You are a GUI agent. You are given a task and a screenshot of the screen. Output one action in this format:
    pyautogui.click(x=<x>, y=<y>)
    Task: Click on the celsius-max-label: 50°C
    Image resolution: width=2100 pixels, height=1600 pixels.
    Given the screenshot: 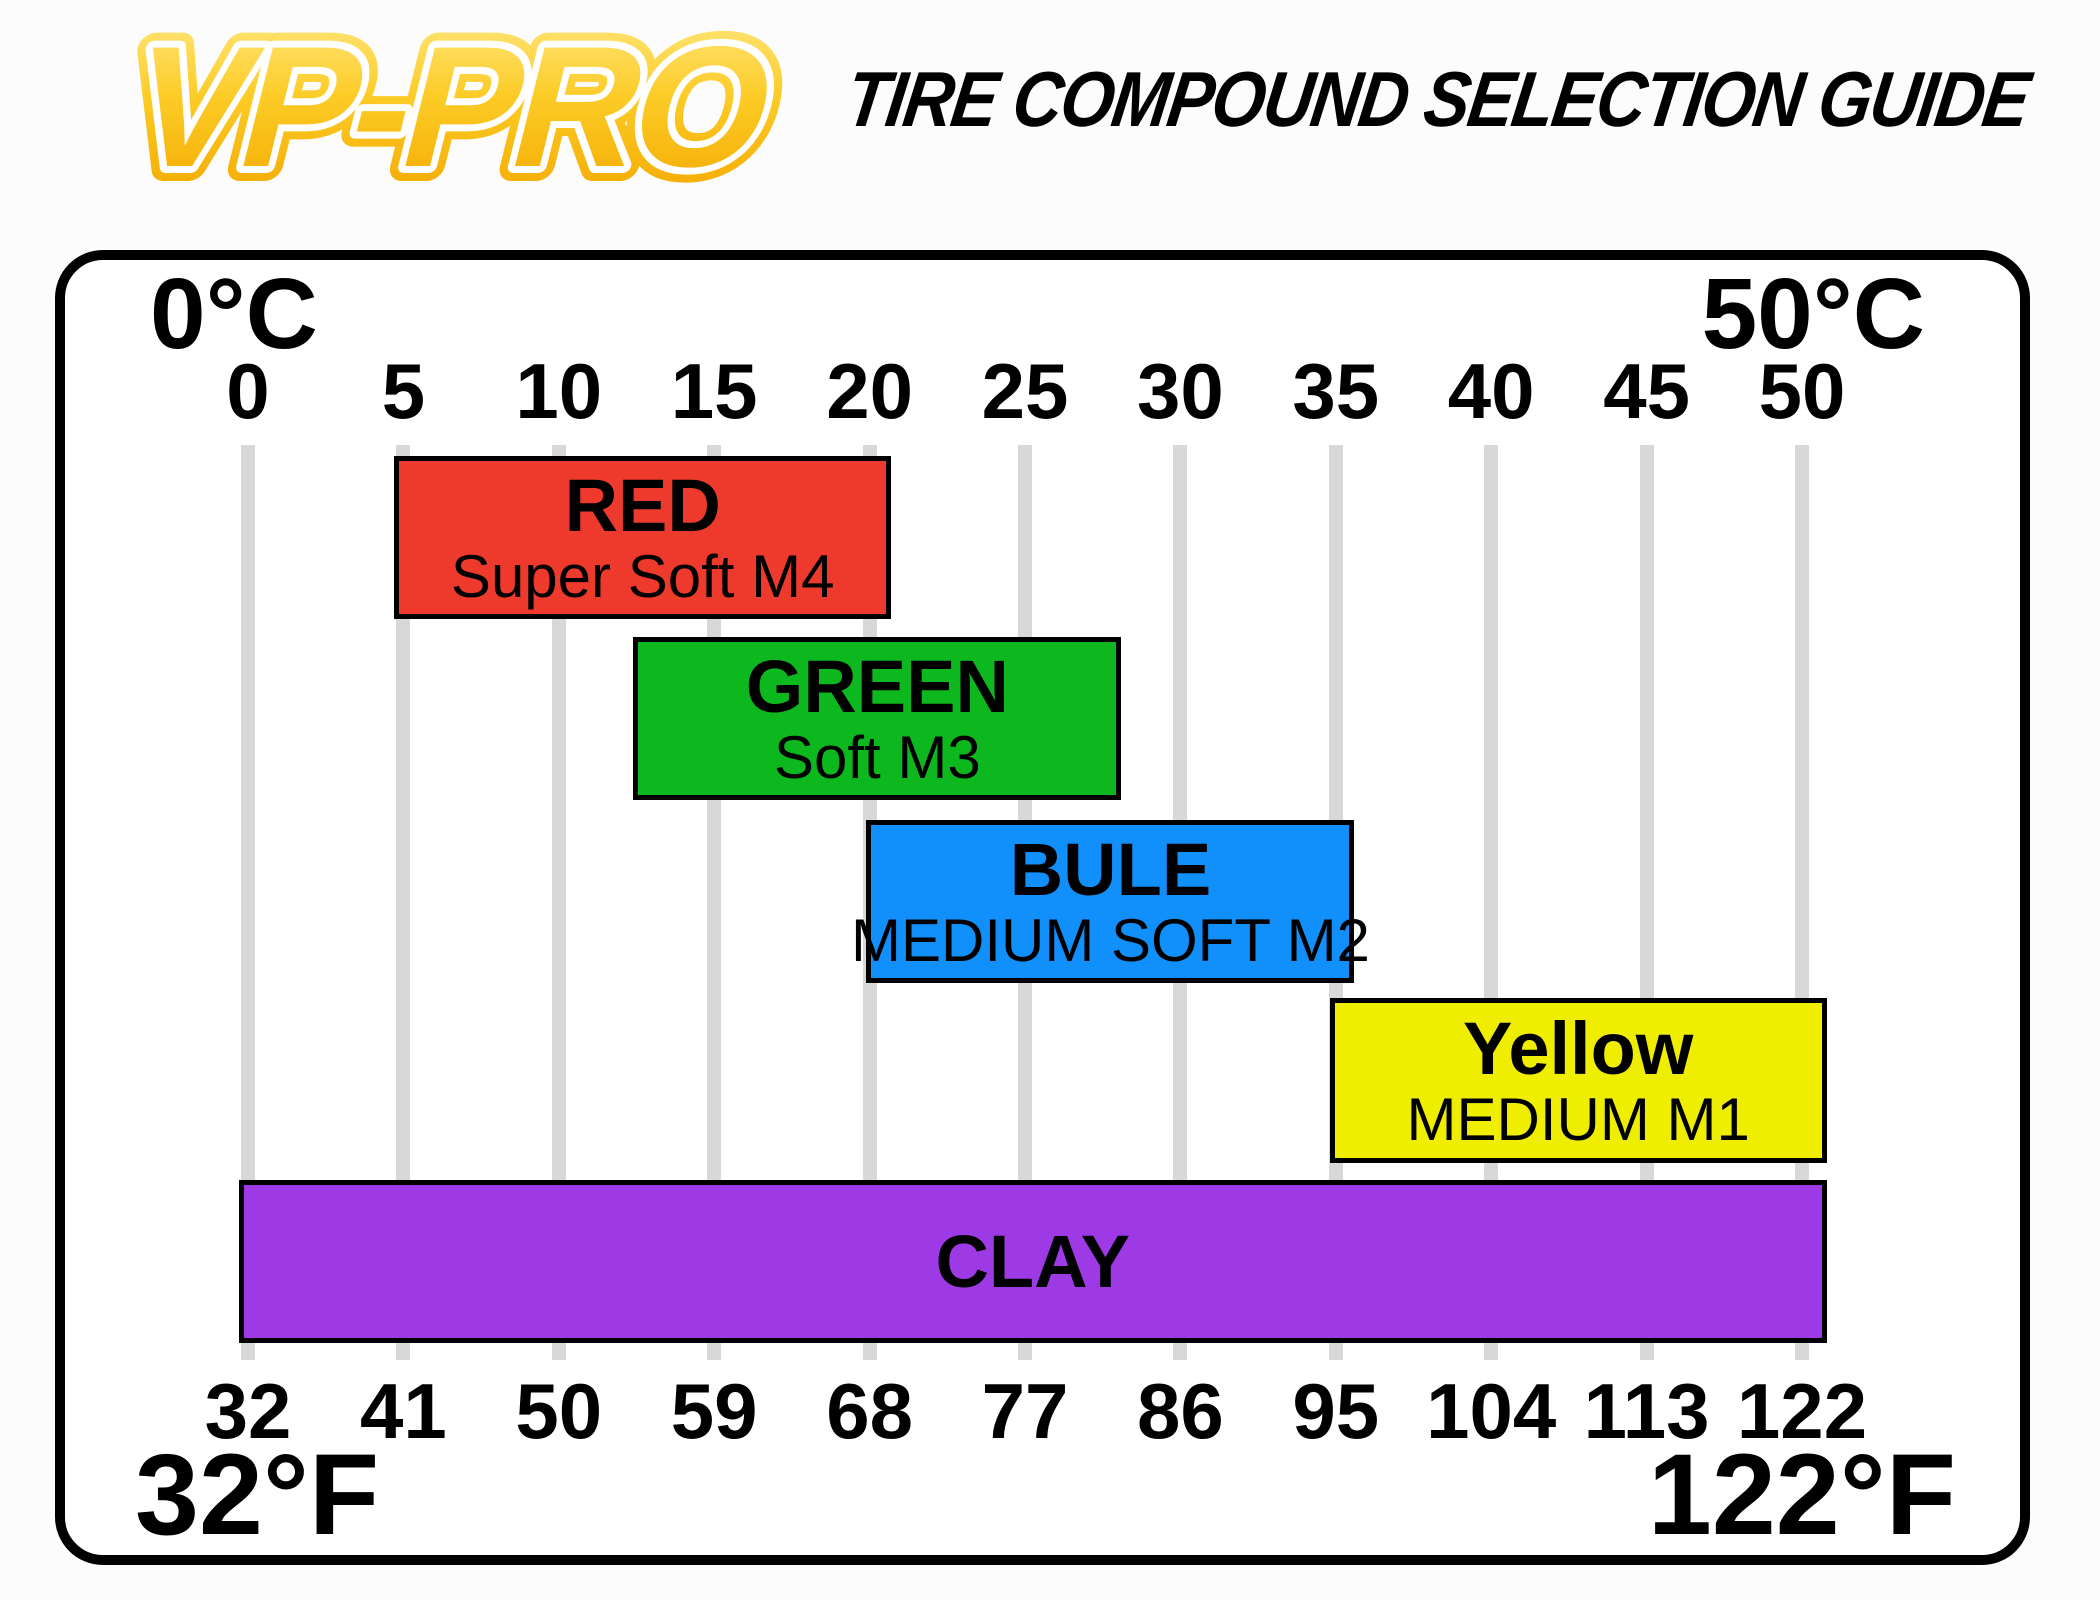 What is the action you would take?
    pyautogui.click(x=1813, y=314)
    